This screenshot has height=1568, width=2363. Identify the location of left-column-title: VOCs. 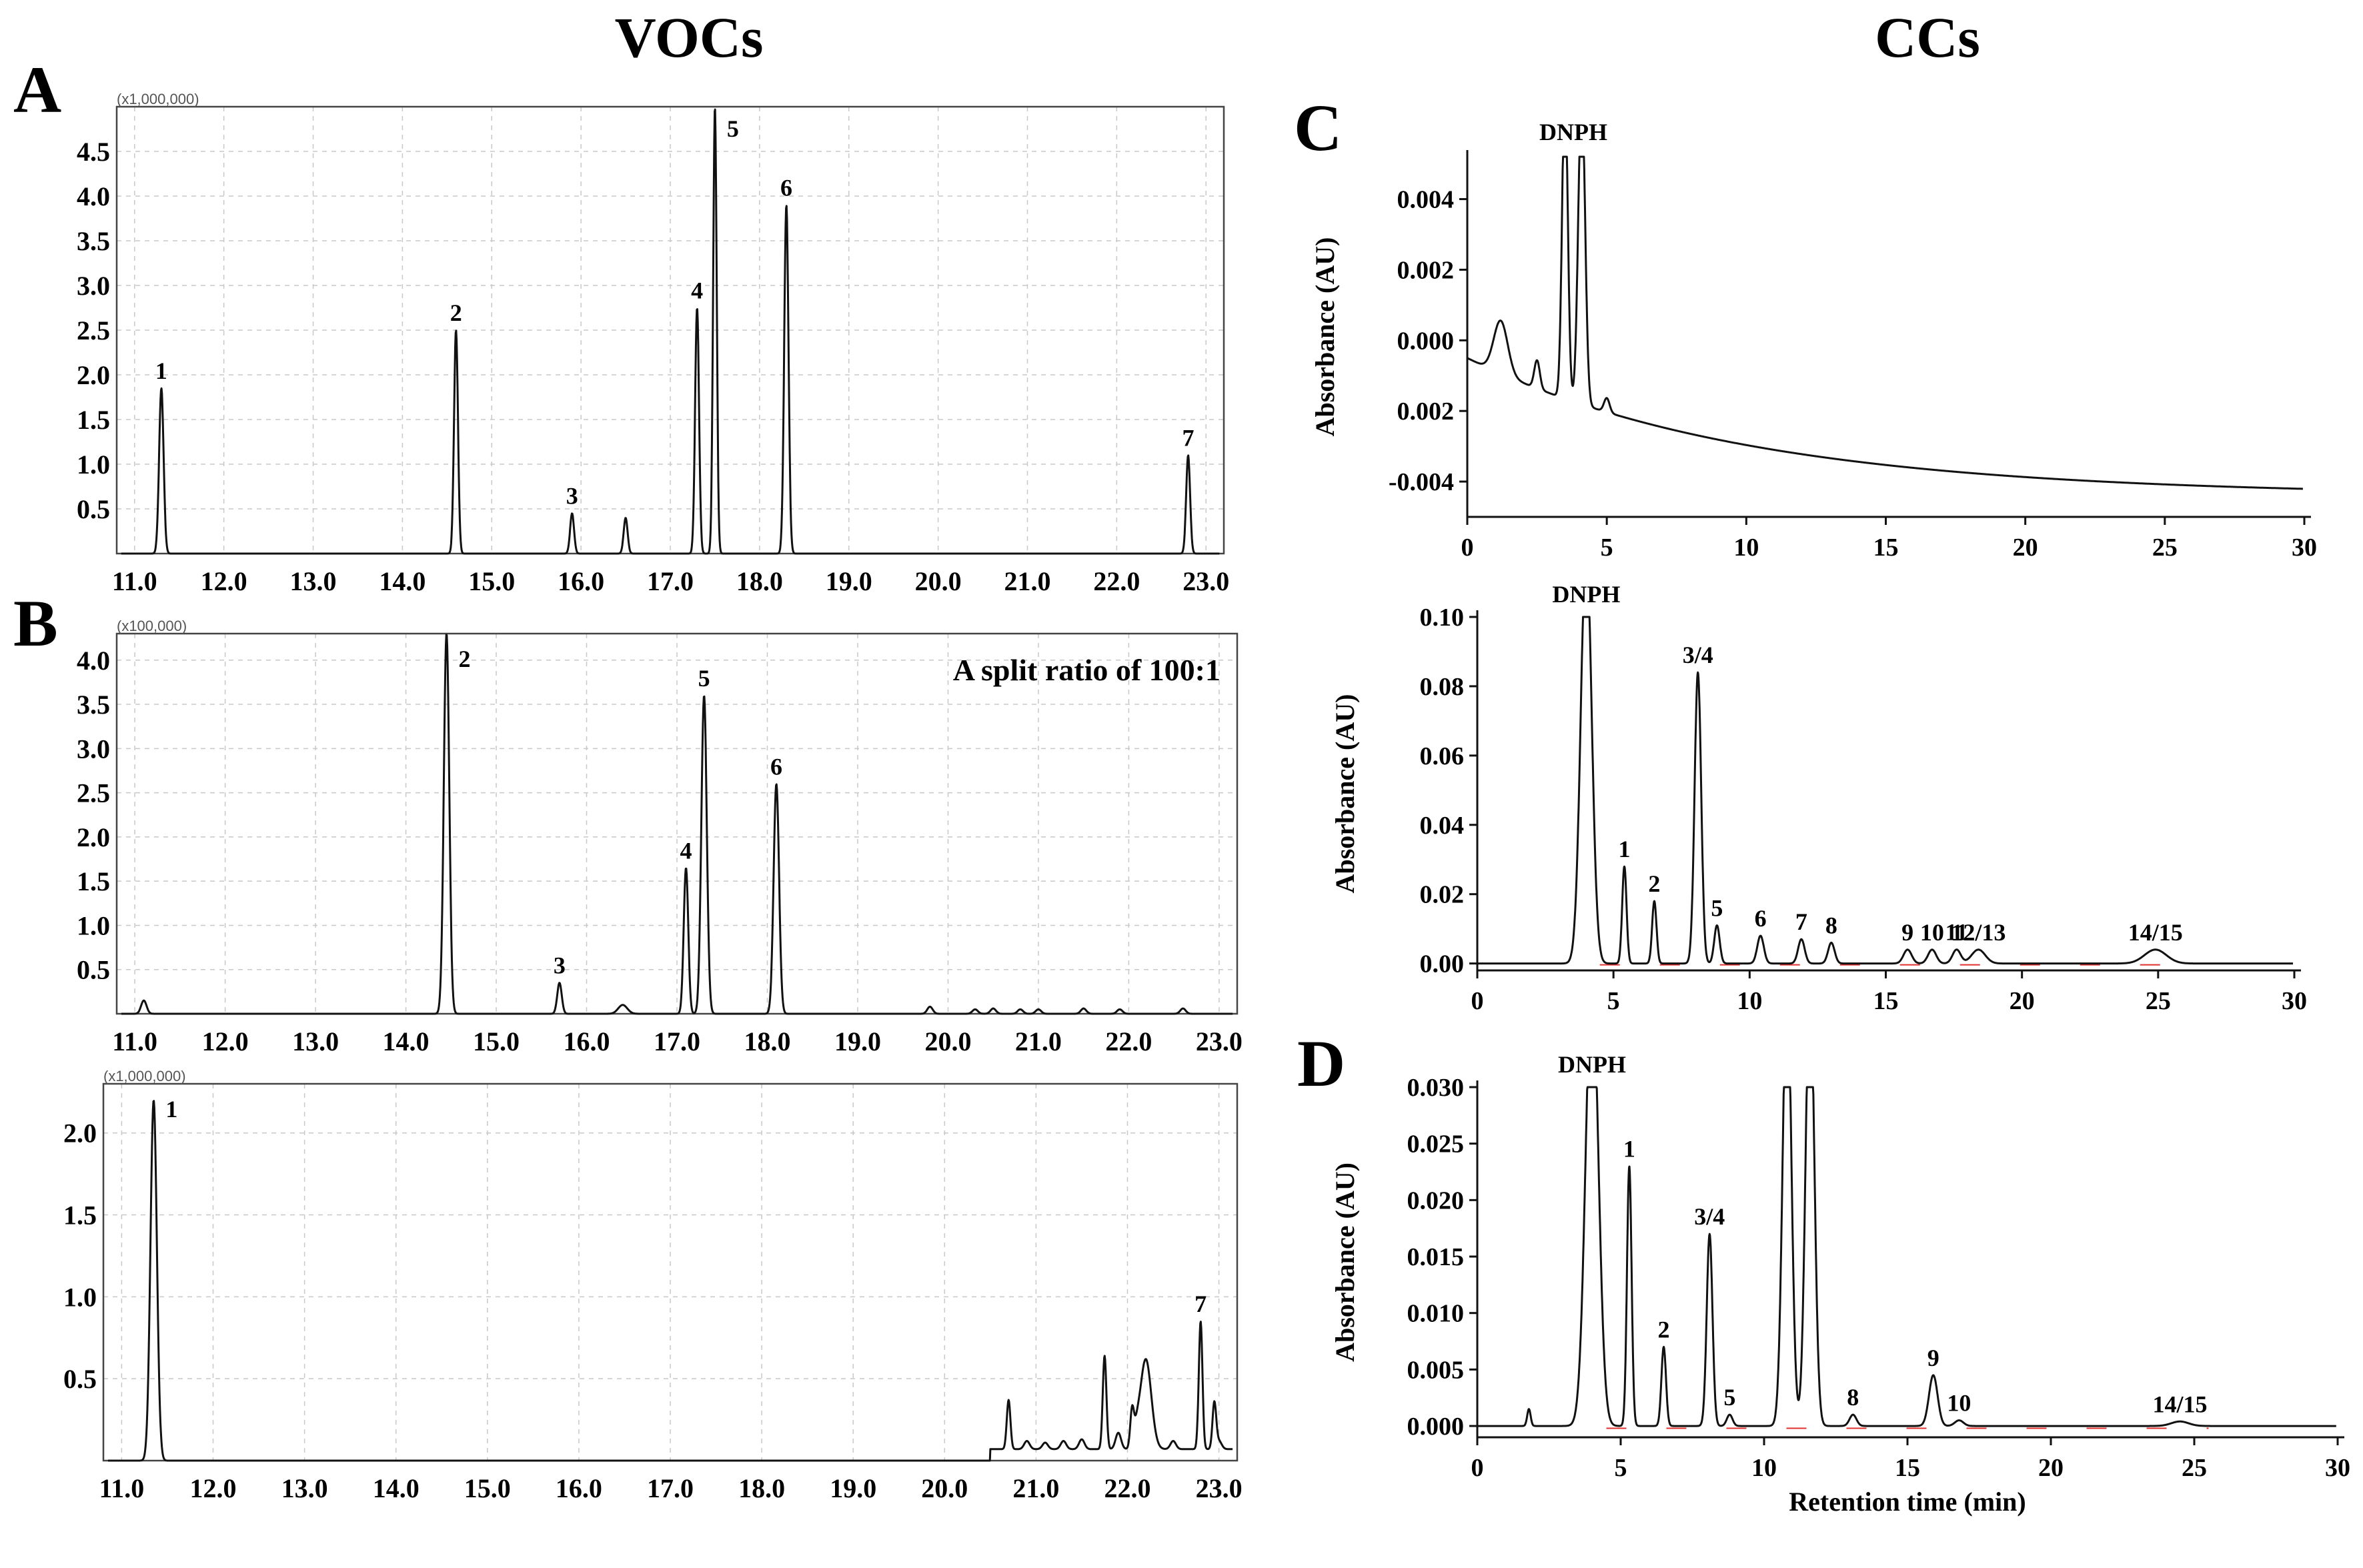
(690, 37).